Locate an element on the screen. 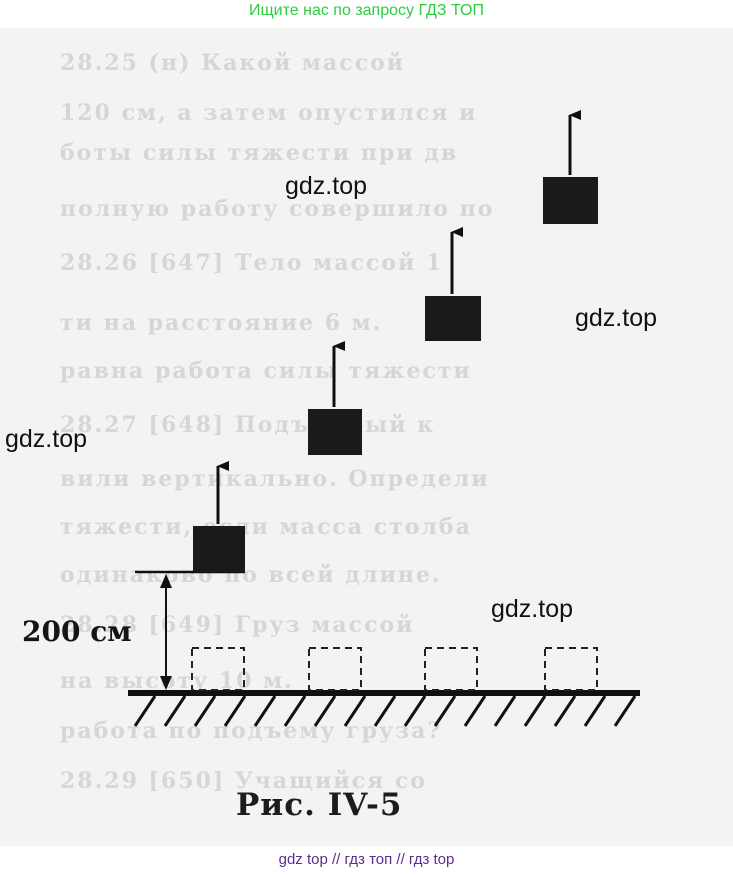  bleed-through-text: равна работа силы тяжести is located at coordinates (266, 371).